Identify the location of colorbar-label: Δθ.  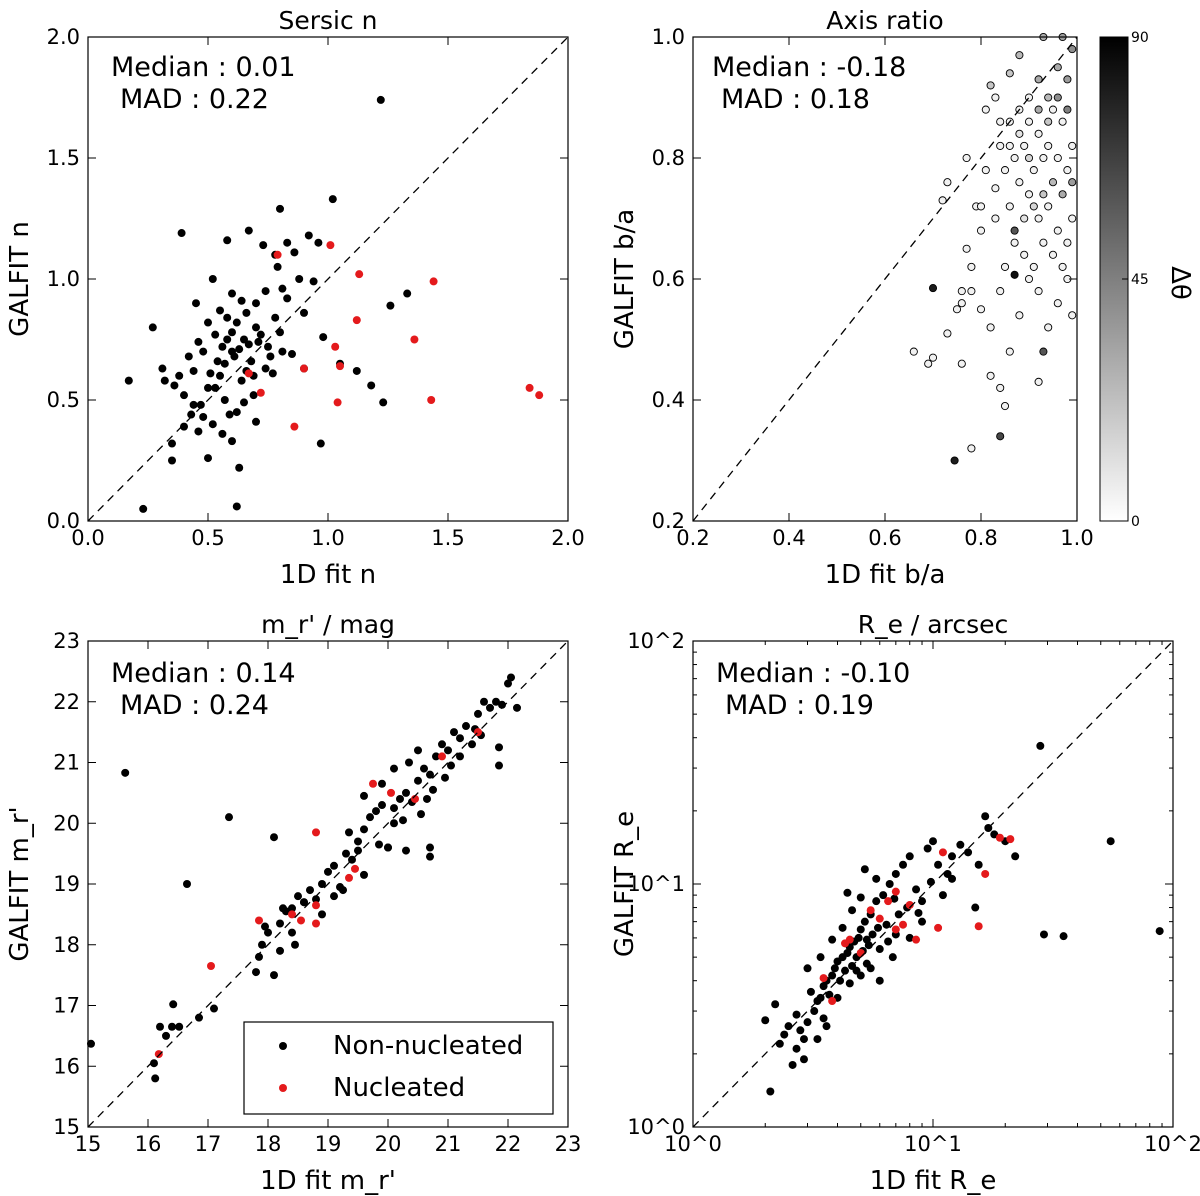
(1180, 283).